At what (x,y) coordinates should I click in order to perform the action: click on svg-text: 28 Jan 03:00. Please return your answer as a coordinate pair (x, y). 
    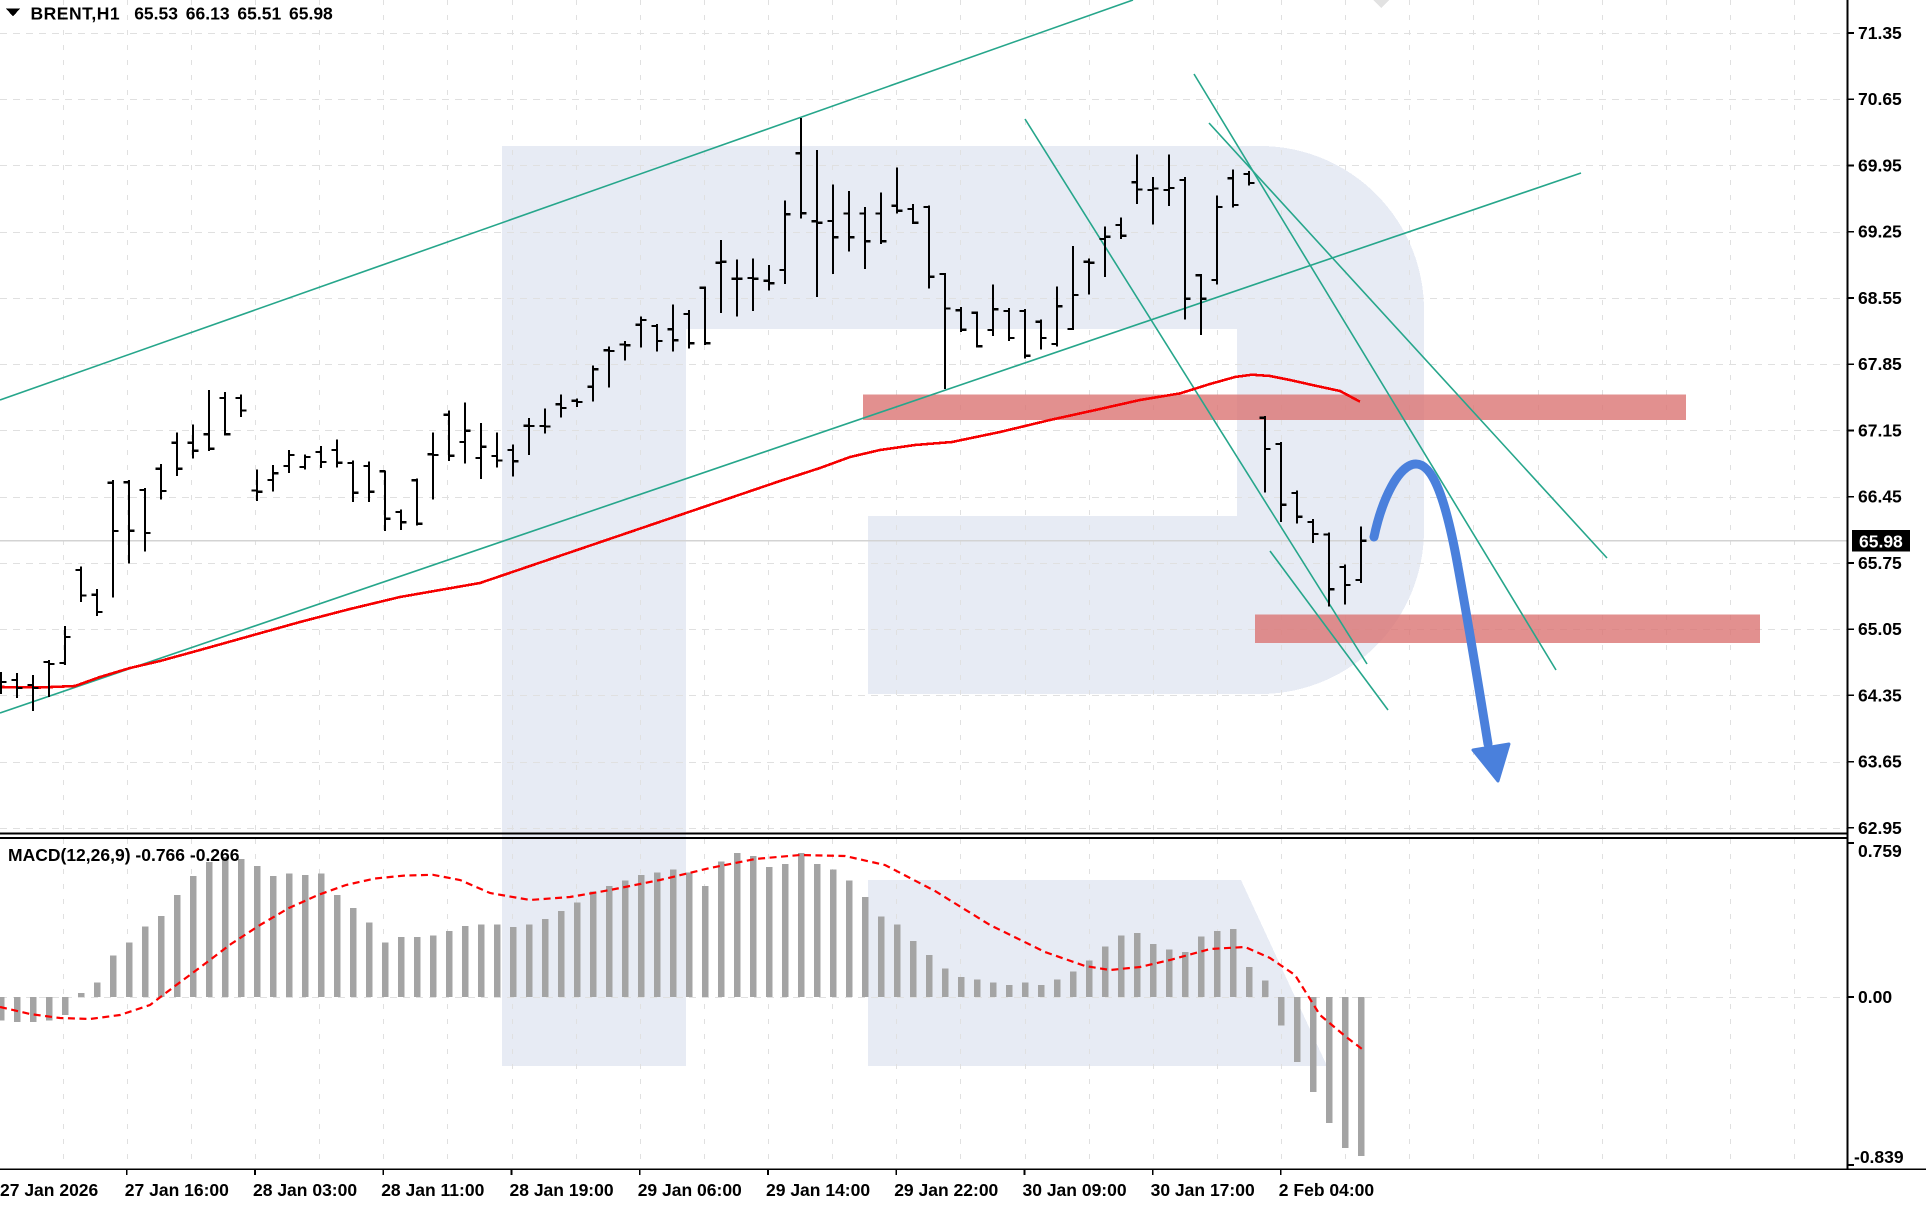
    Looking at the image, I should click on (305, 1190).